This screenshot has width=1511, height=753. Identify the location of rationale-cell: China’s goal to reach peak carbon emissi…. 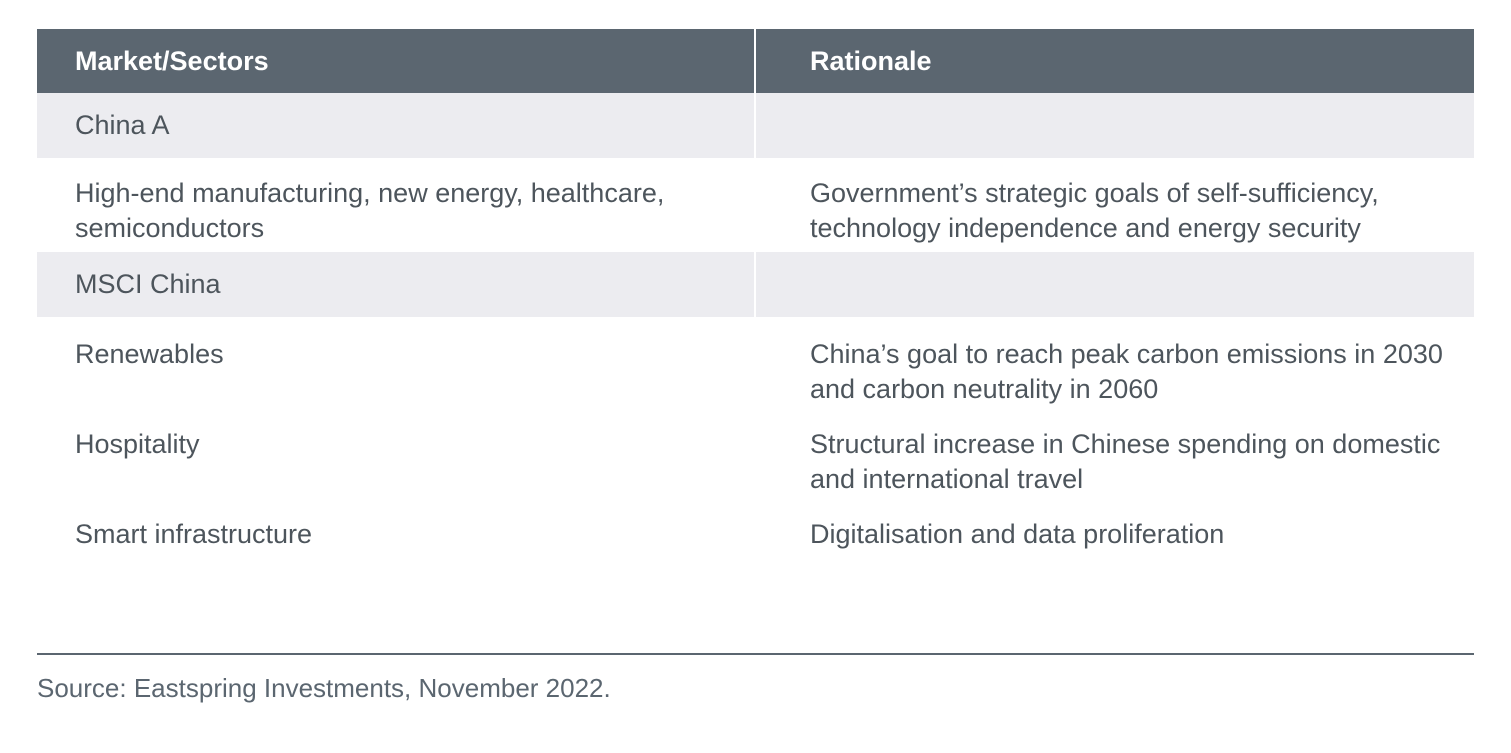
(1126, 371).